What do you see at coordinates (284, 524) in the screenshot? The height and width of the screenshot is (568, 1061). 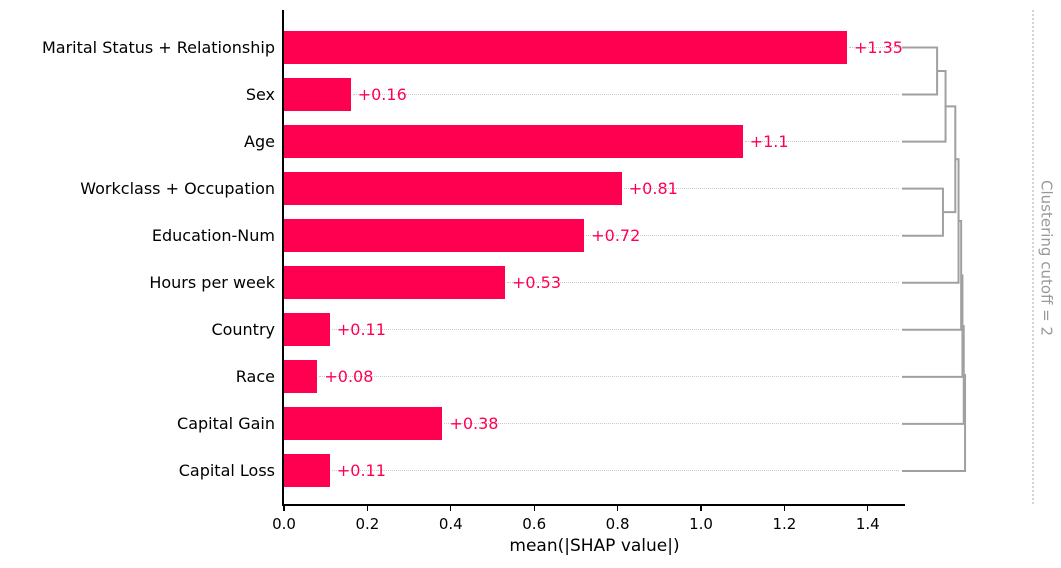 I see `x-tick-label: 0.0` at bounding box center [284, 524].